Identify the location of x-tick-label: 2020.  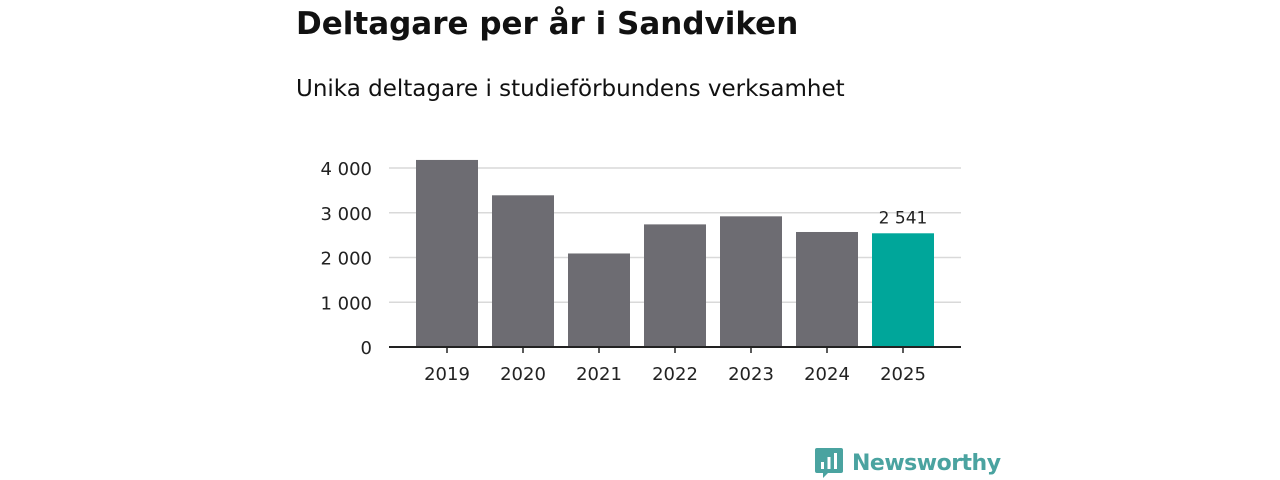
(523, 374).